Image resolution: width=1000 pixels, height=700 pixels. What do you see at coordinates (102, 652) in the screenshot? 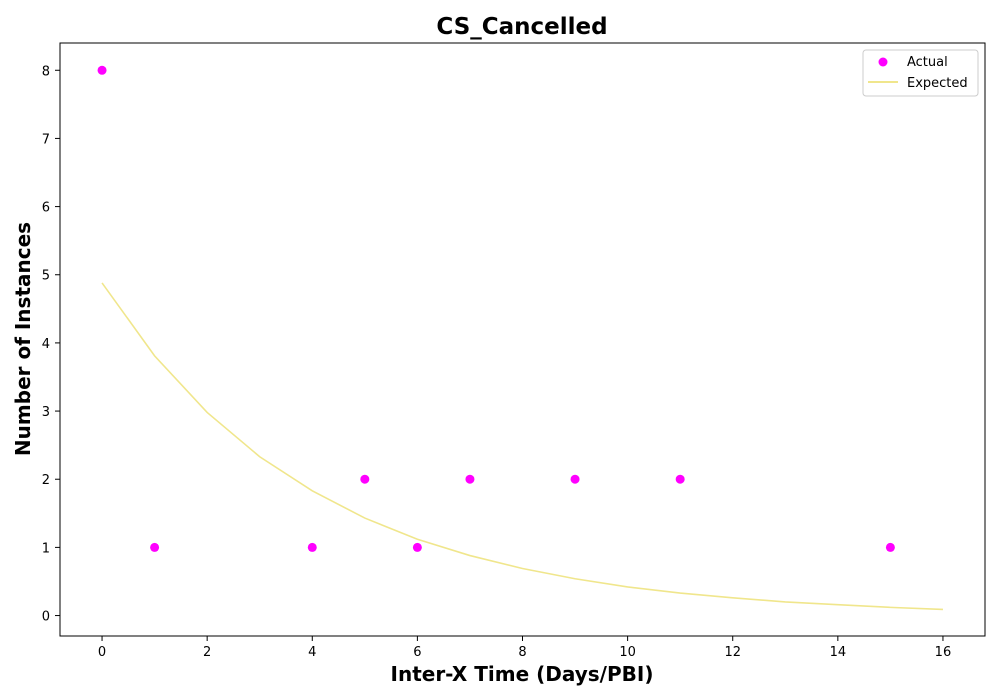
I see `x-tick-label: 0` at bounding box center [102, 652].